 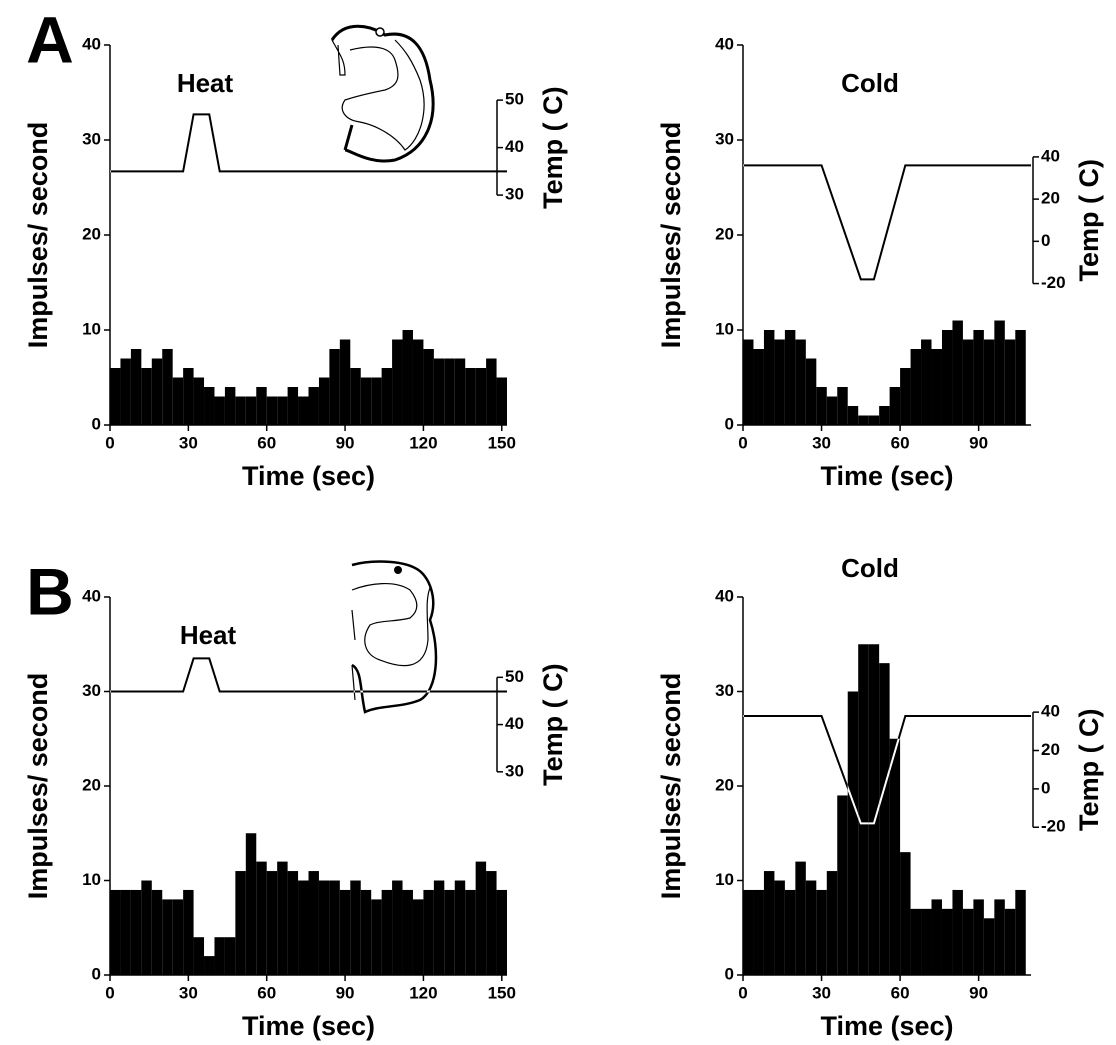 What do you see at coordinates (50, 39) in the screenshot?
I see `panel-label: A` at bounding box center [50, 39].